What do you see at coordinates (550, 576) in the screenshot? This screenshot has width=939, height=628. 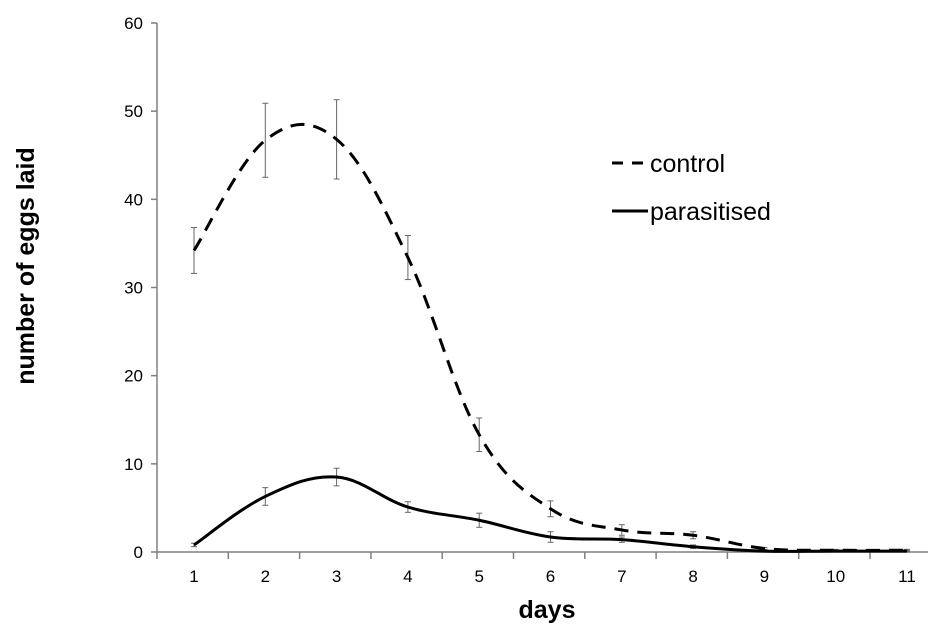 I see `x-tick-label: 6` at bounding box center [550, 576].